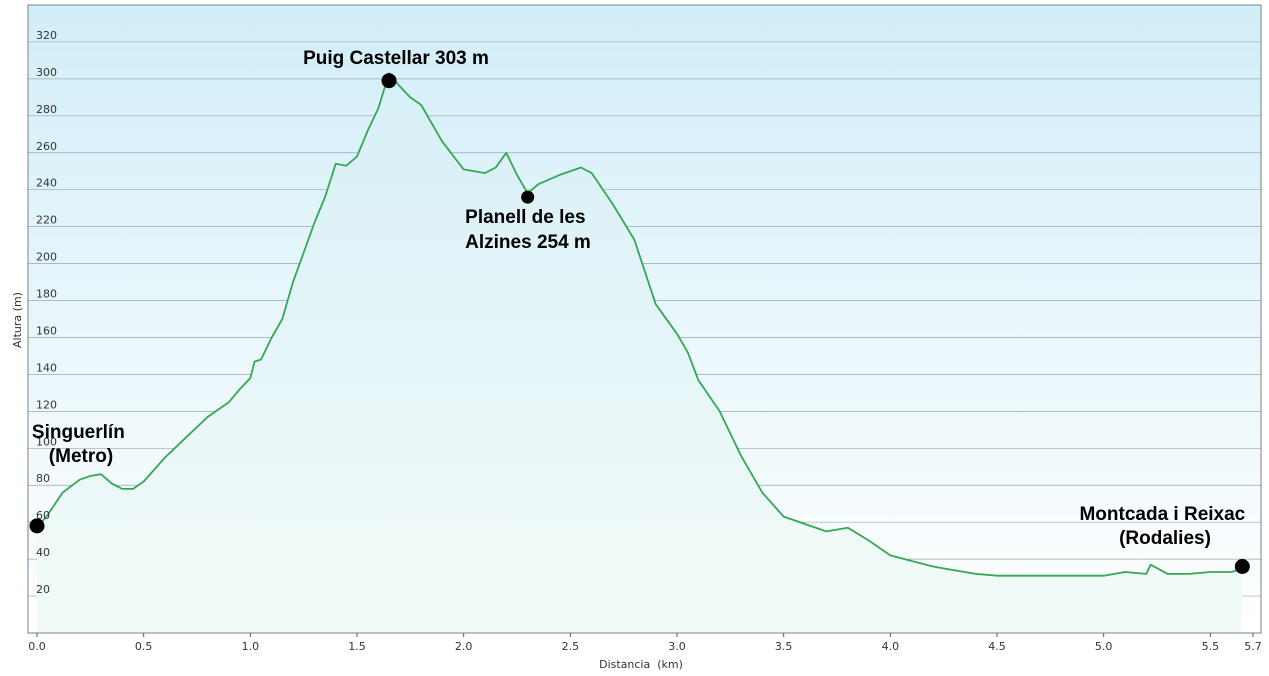 The height and width of the screenshot is (676, 1269). What do you see at coordinates (251, 646) in the screenshot?
I see `x-tick-label: 1.0` at bounding box center [251, 646].